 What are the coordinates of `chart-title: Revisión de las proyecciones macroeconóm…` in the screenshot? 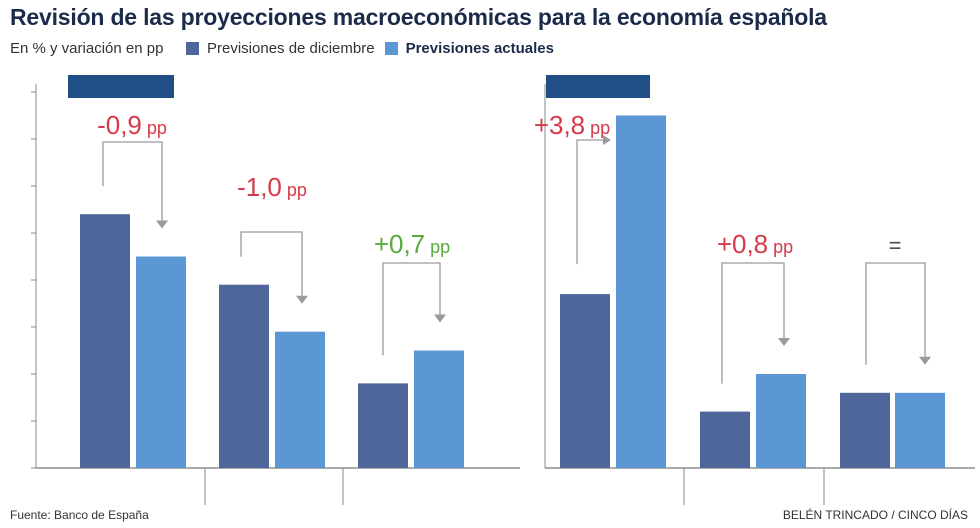 It's located at (418, 17).